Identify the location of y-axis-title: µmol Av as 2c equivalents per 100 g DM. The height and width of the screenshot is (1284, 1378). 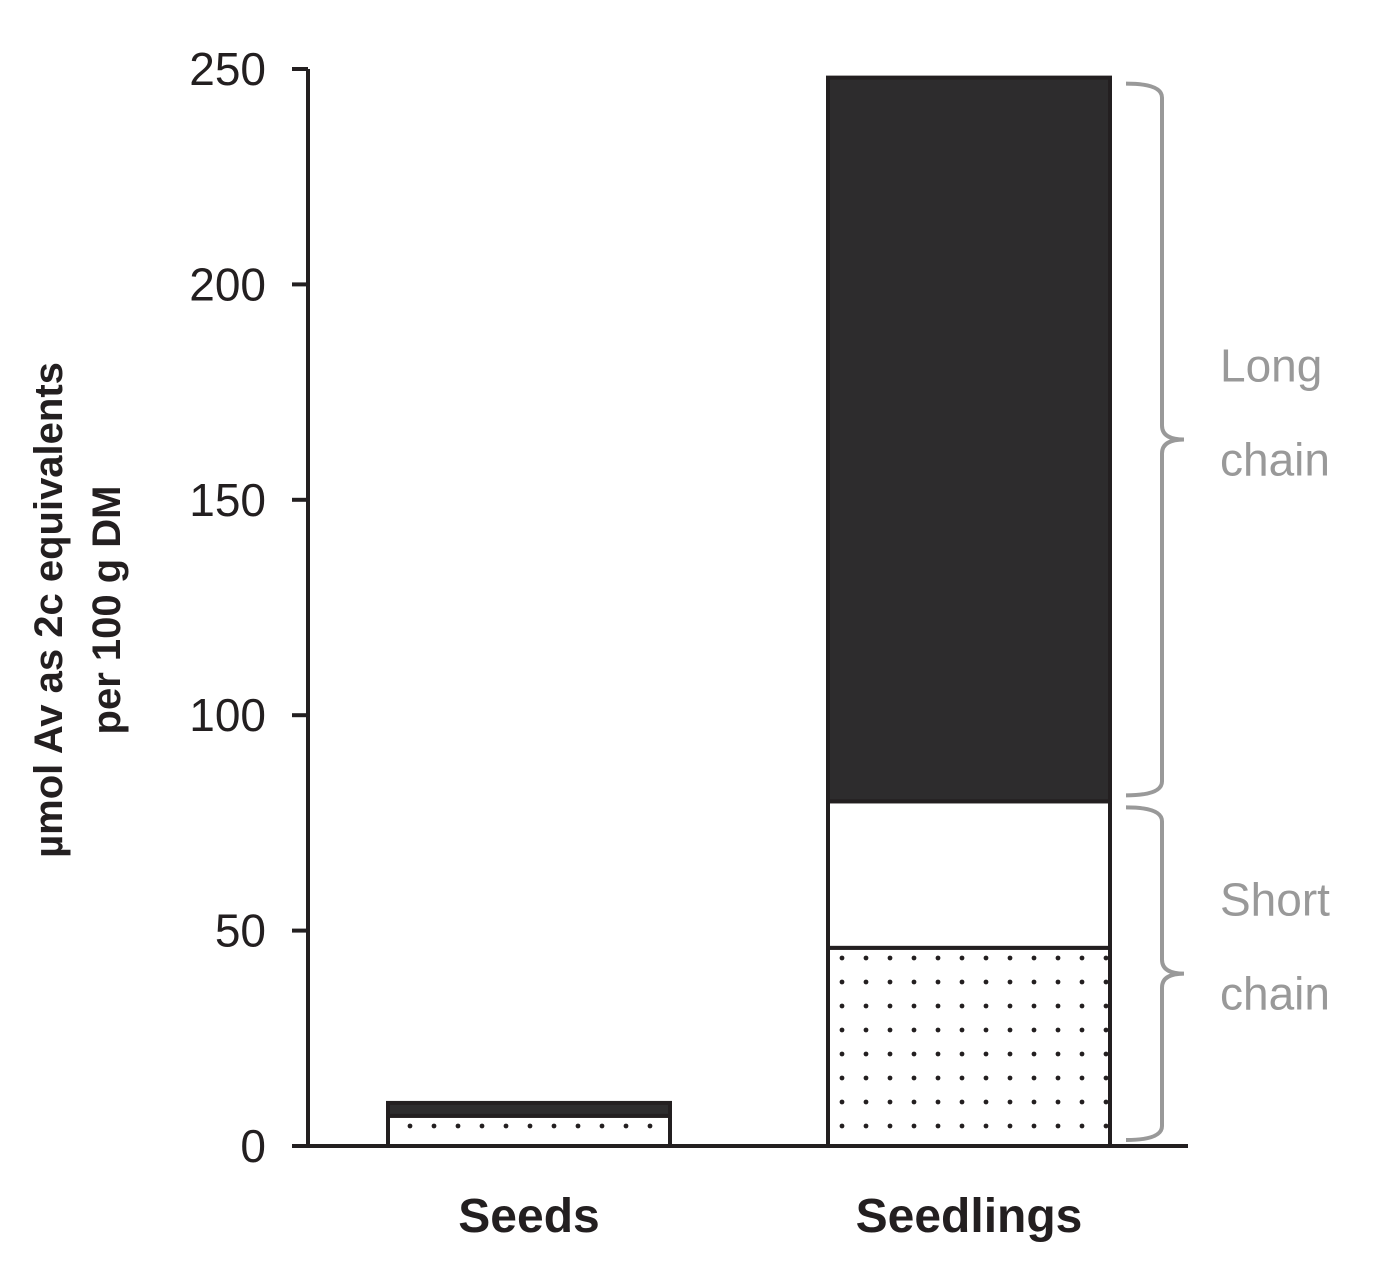
(78, 610).